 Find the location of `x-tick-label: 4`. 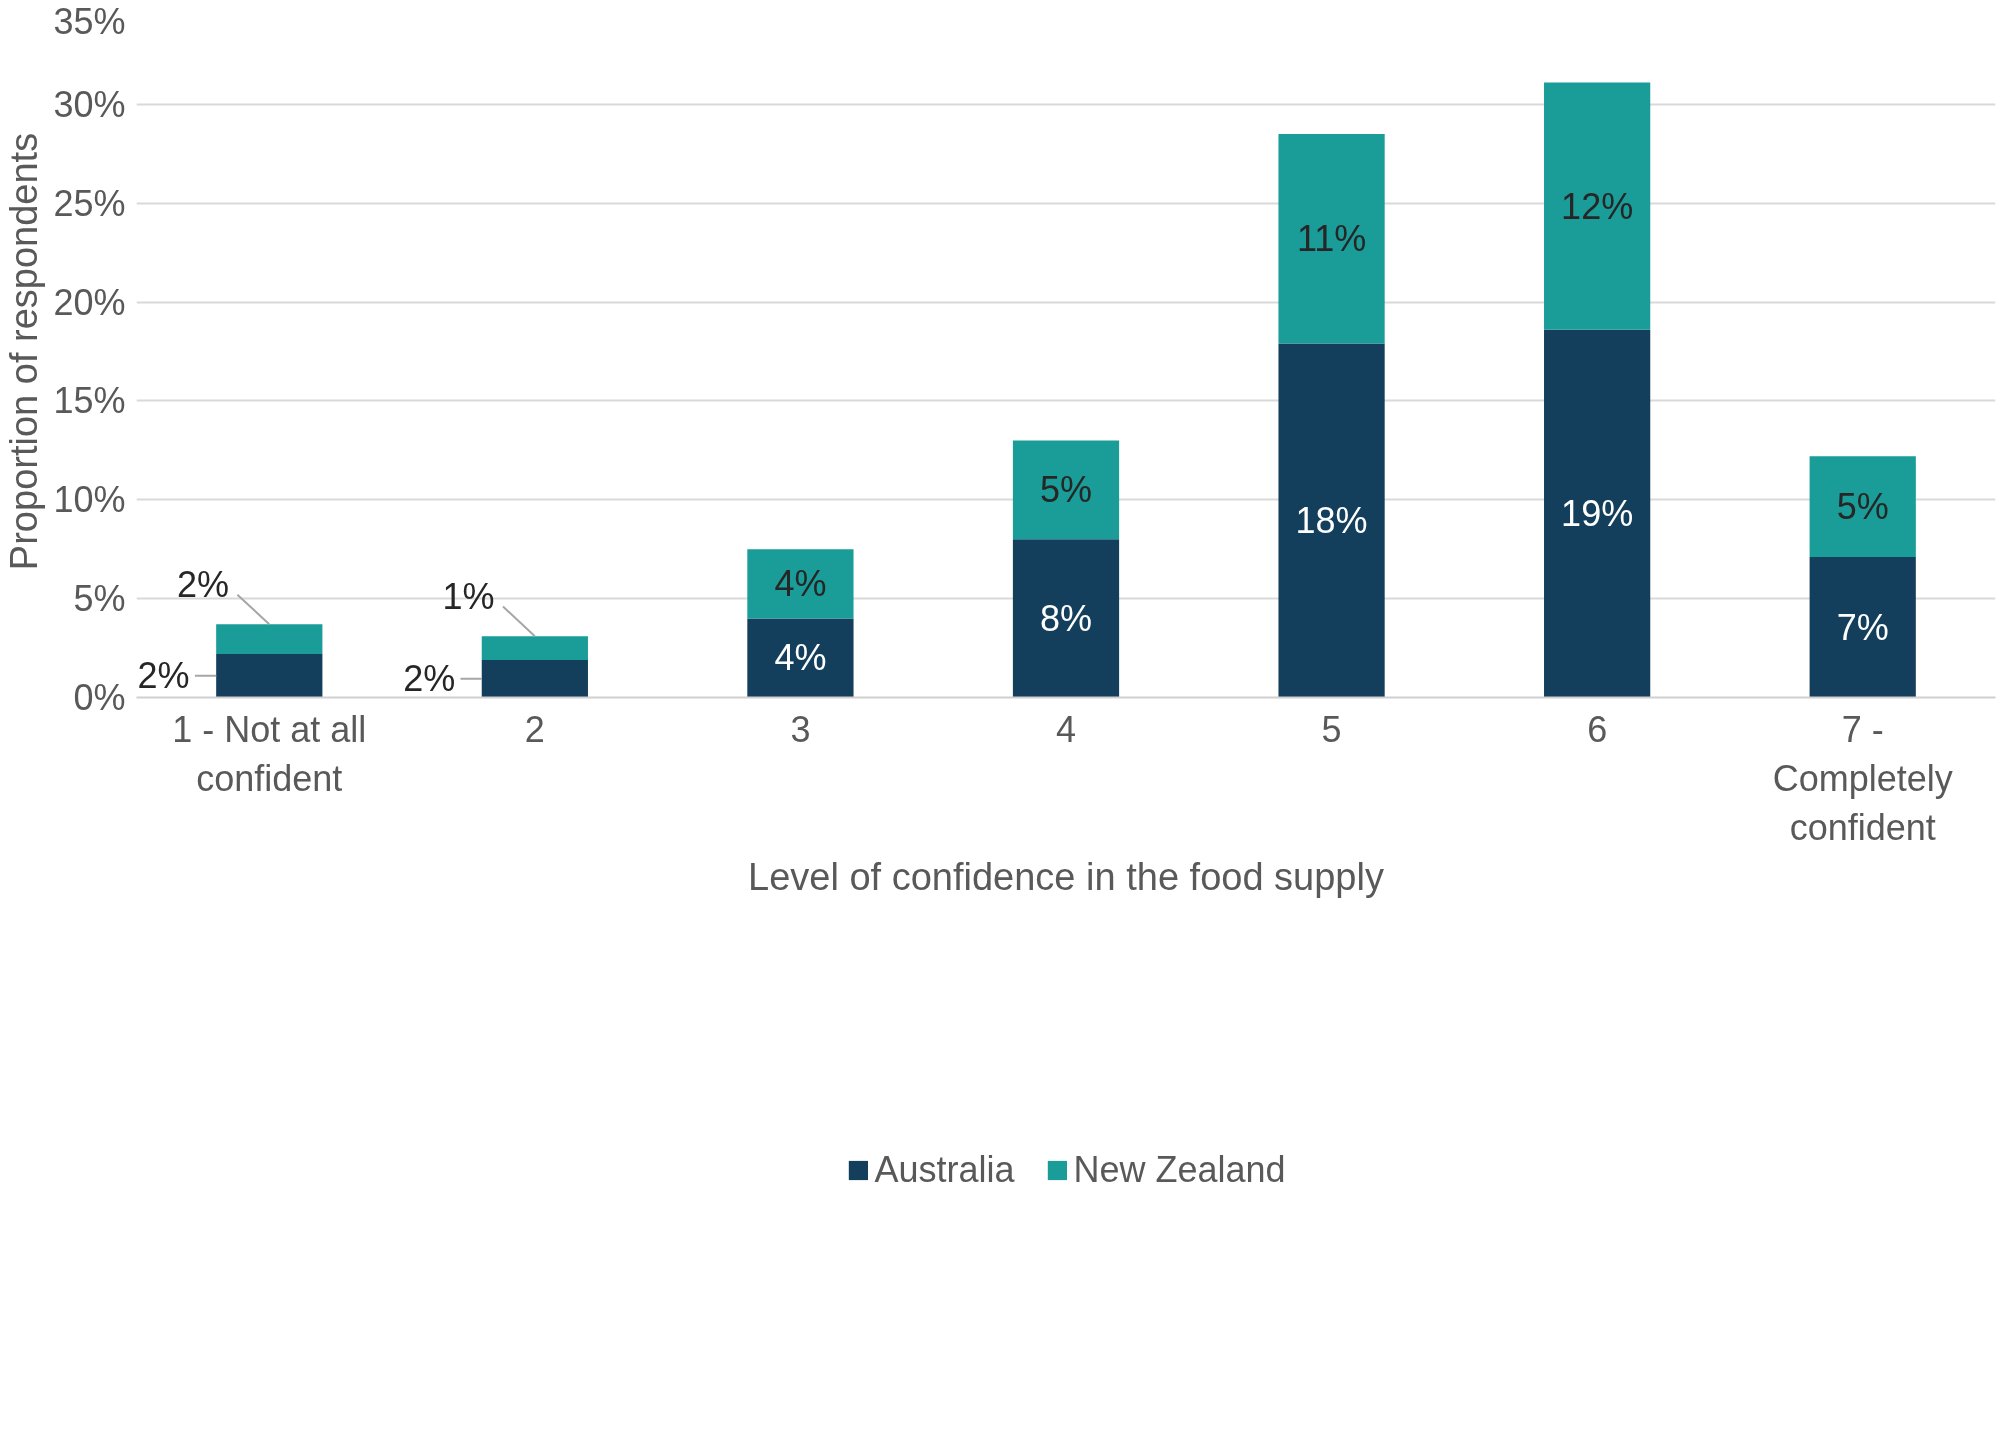

x-tick-label: 4 is located at coordinates (1066, 729).